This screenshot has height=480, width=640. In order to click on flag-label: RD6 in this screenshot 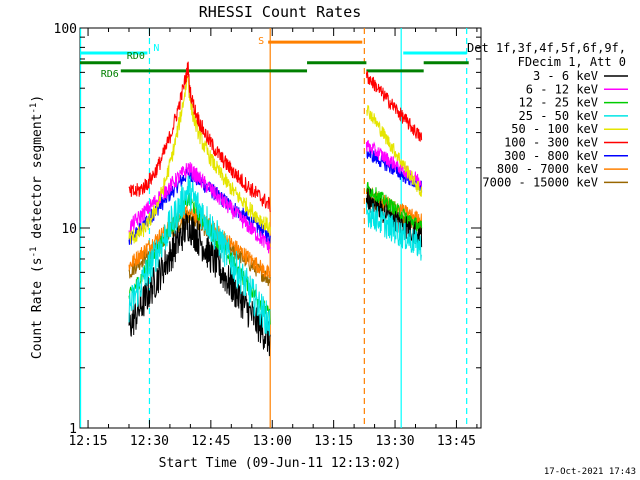, I will do `click(110, 74)`.